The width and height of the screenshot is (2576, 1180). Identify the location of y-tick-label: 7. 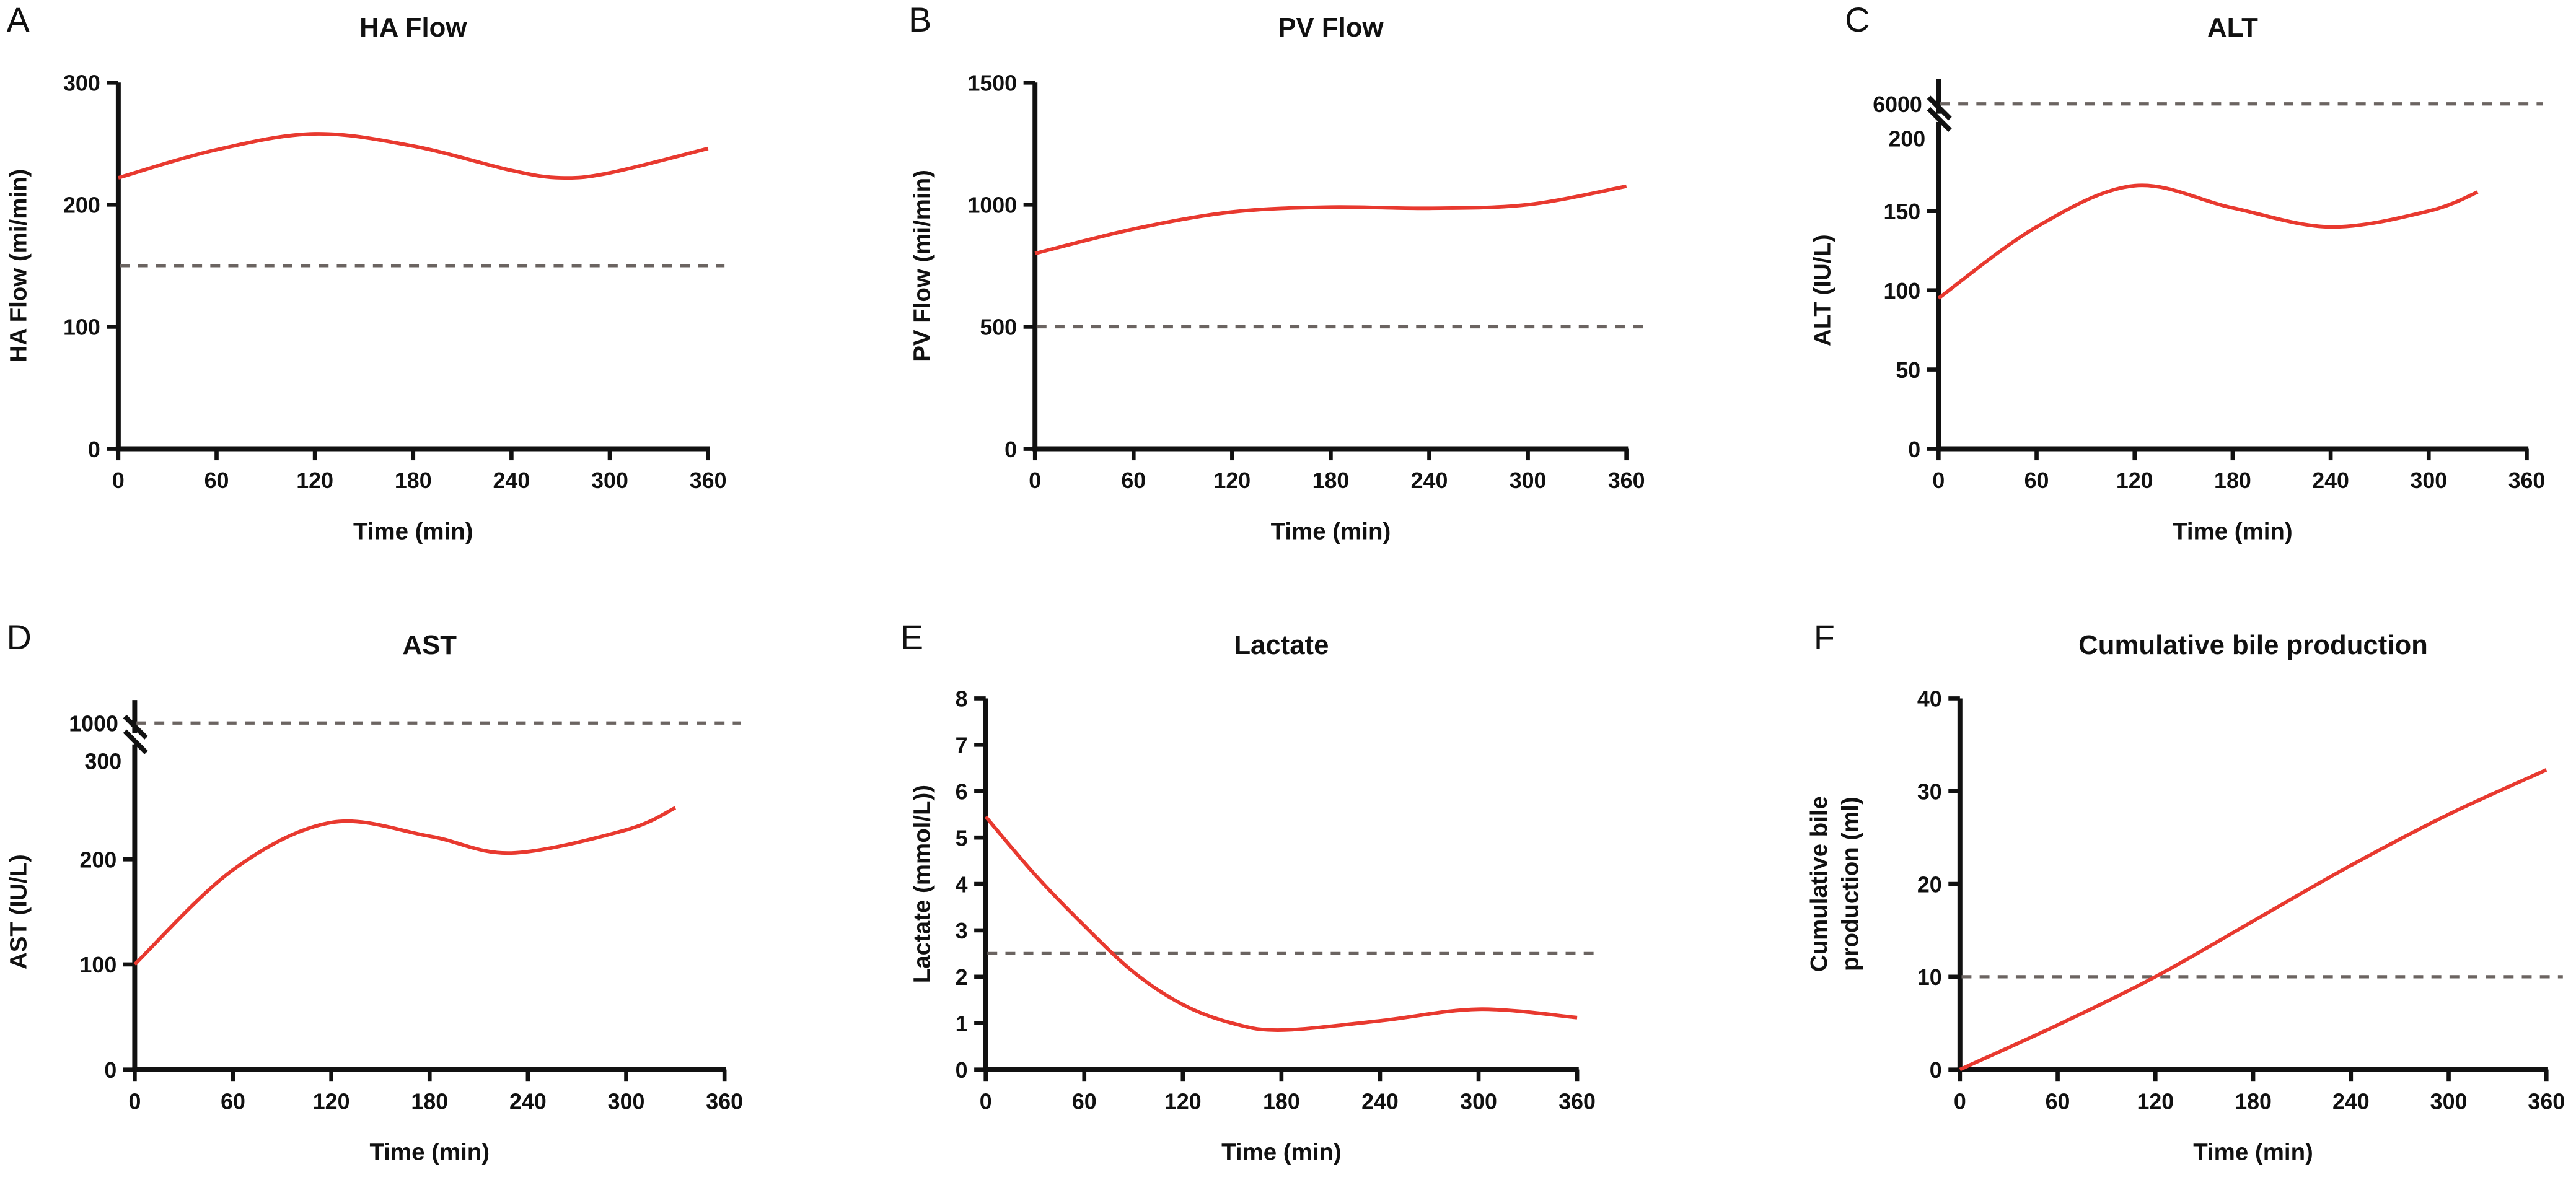
(962, 745).